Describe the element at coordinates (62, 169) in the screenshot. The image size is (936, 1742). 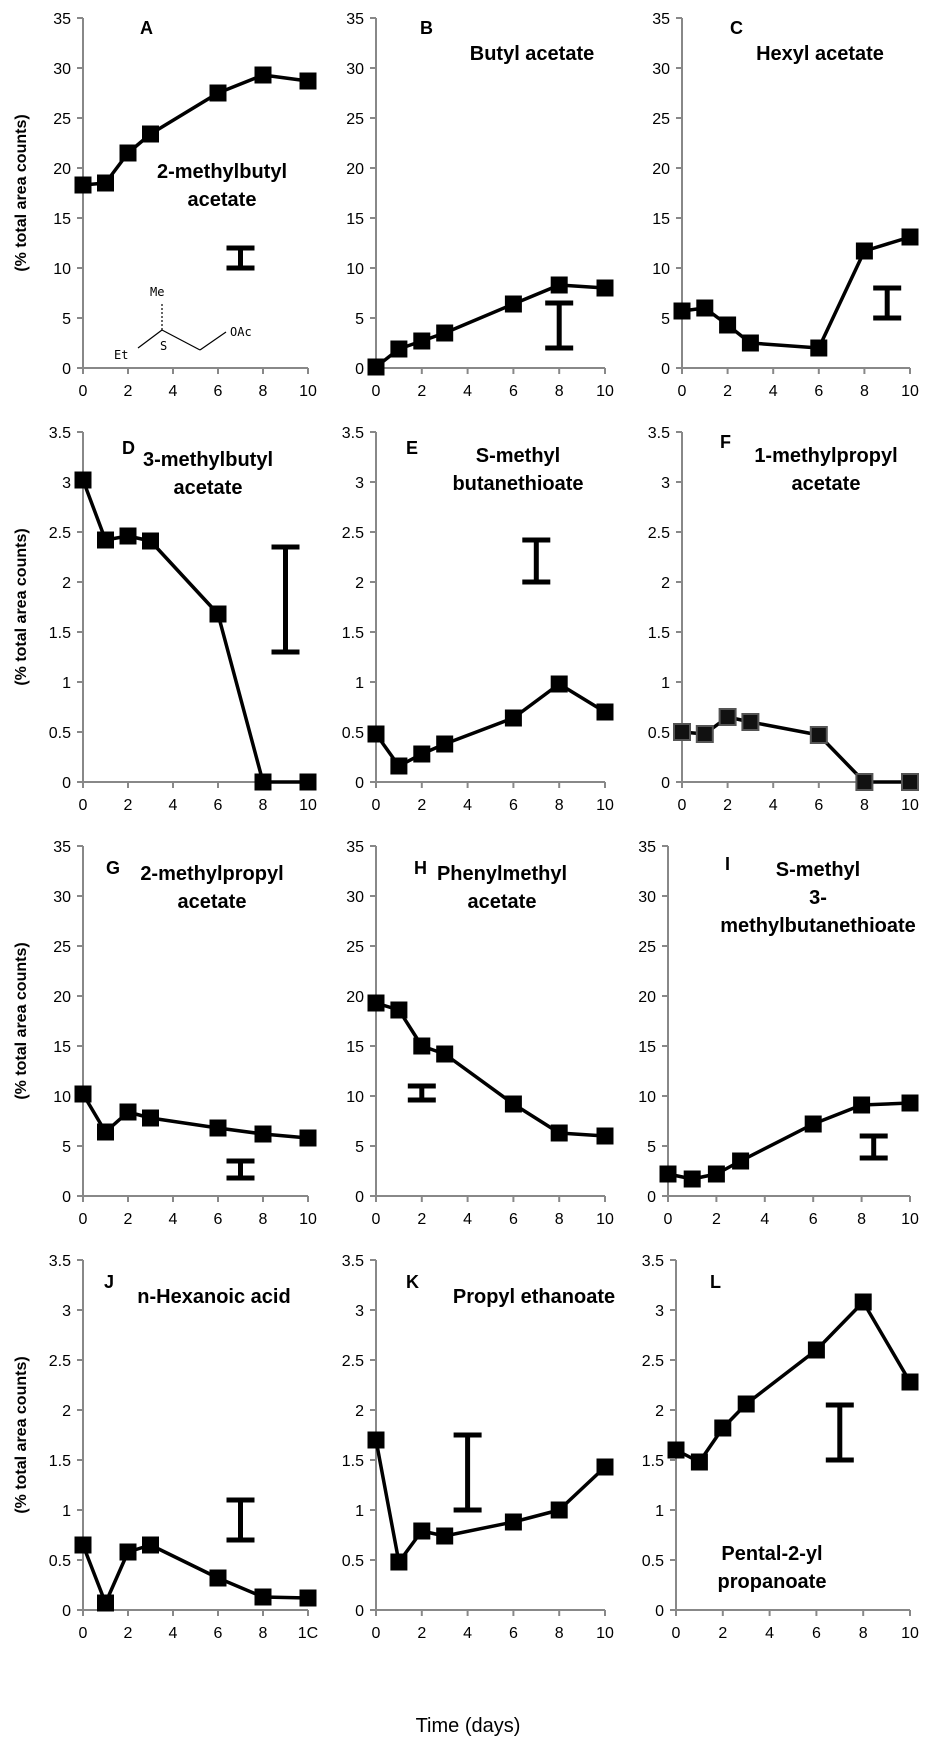
I see `y-tick-label: 20` at that location.